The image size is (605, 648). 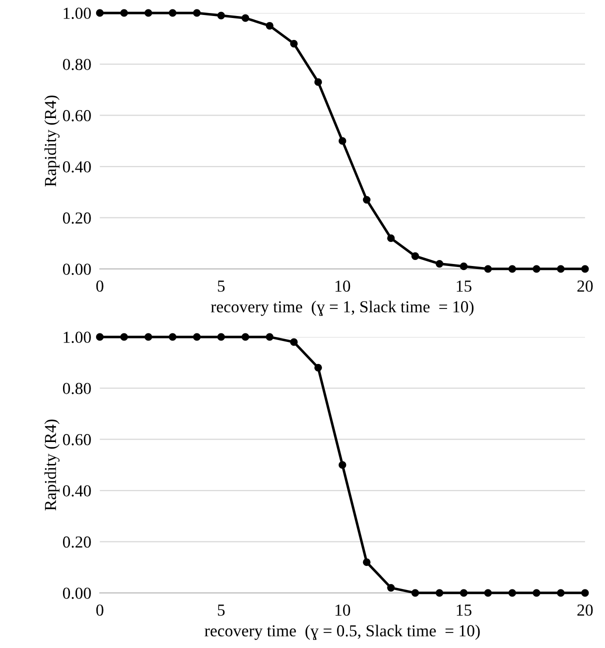 What do you see at coordinates (342, 632) in the screenshot?
I see `x-axis-title: recovery time (ɣ = 0.5, Slack time = 10)` at bounding box center [342, 632].